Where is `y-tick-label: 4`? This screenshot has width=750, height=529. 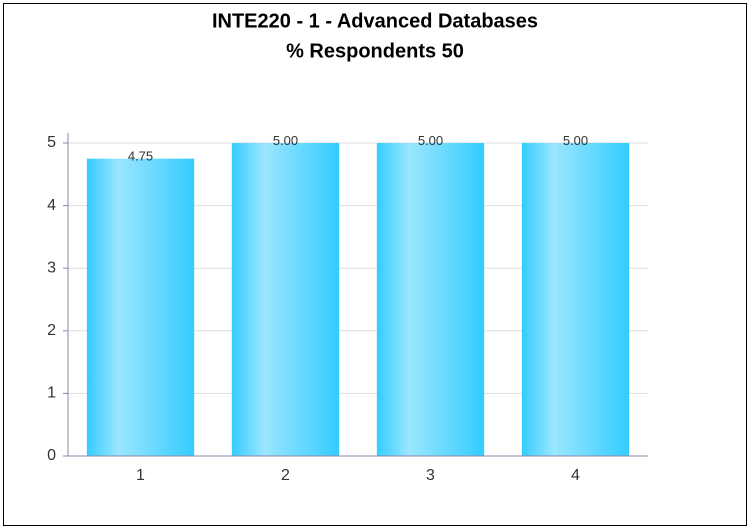 y-tick-label: 4 is located at coordinates (51, 205).